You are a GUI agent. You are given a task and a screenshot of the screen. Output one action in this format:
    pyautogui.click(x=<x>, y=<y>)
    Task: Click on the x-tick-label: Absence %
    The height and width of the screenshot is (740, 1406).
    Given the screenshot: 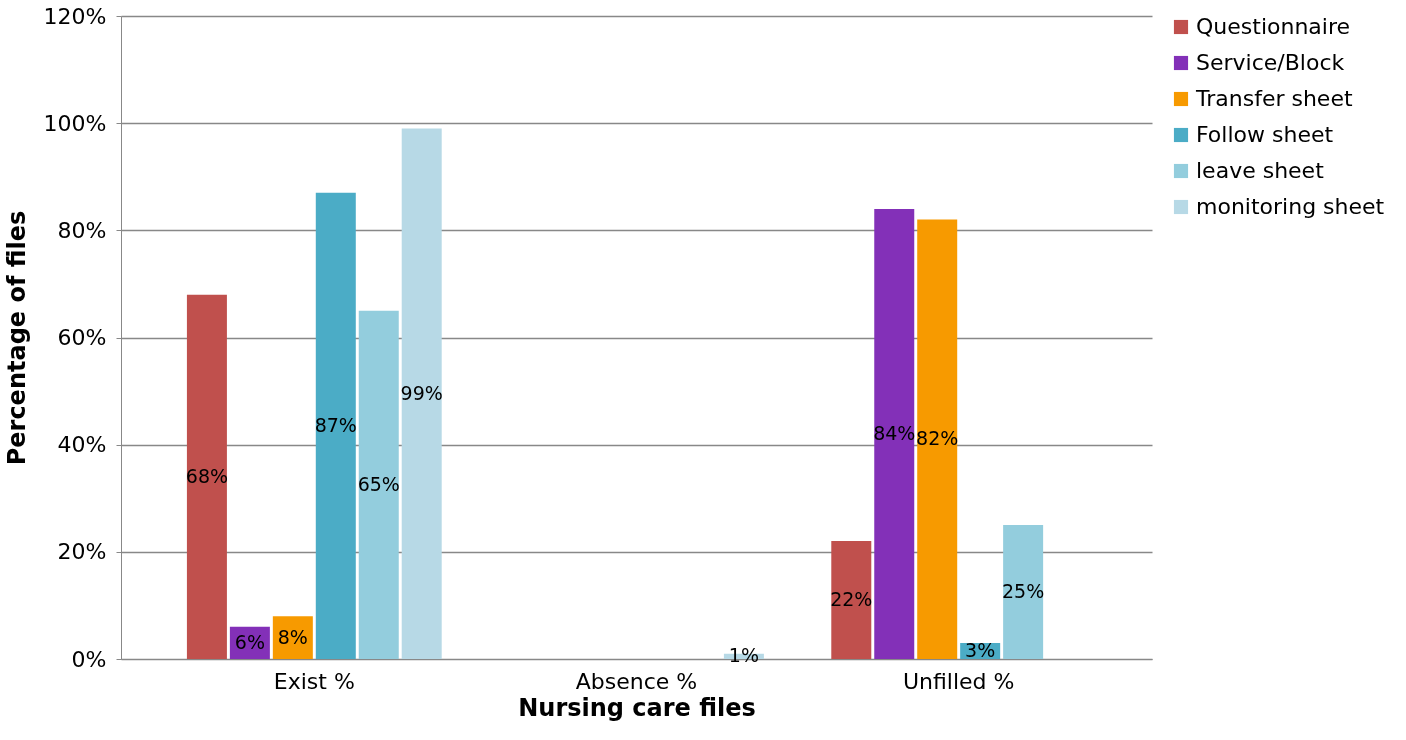 What is the action you would take?
    pyautogui.click(x=636, y=681)
    